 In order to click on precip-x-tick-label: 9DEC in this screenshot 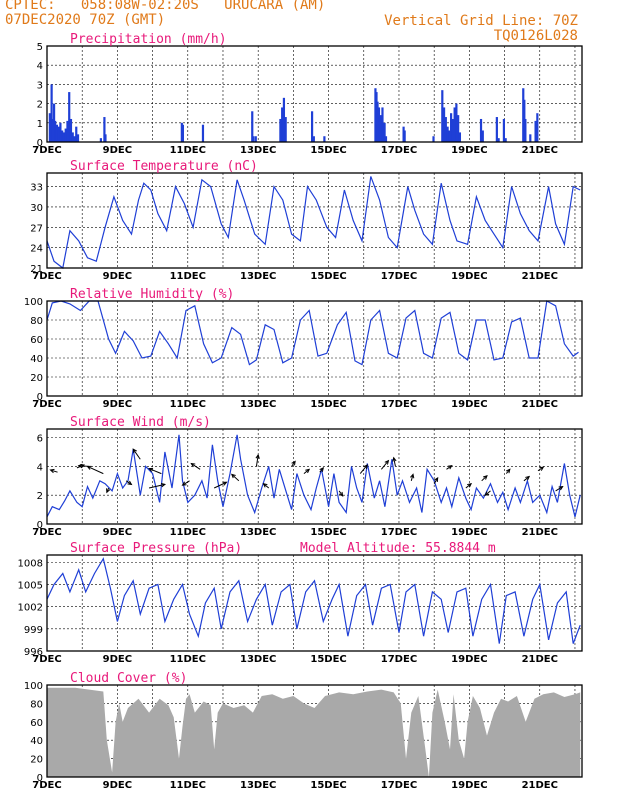, I will do `click(117, 150)`.